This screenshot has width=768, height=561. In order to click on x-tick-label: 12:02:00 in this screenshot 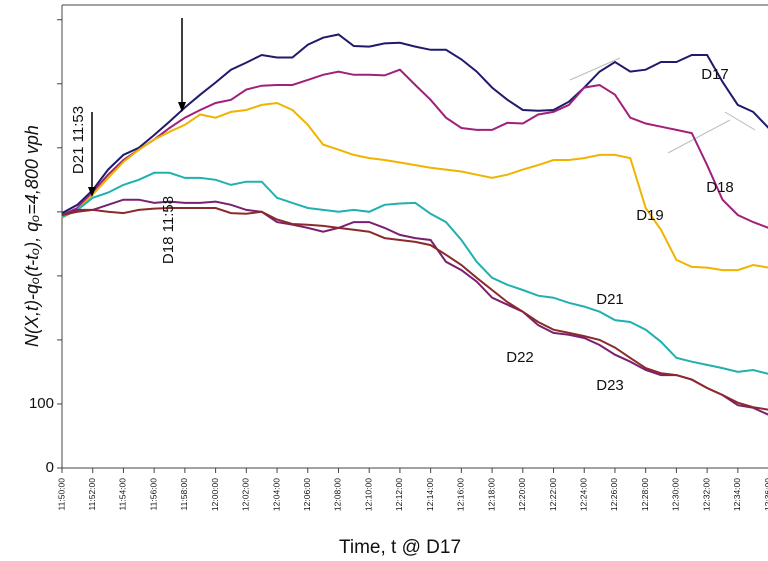, I will do `click(246, 494)`.